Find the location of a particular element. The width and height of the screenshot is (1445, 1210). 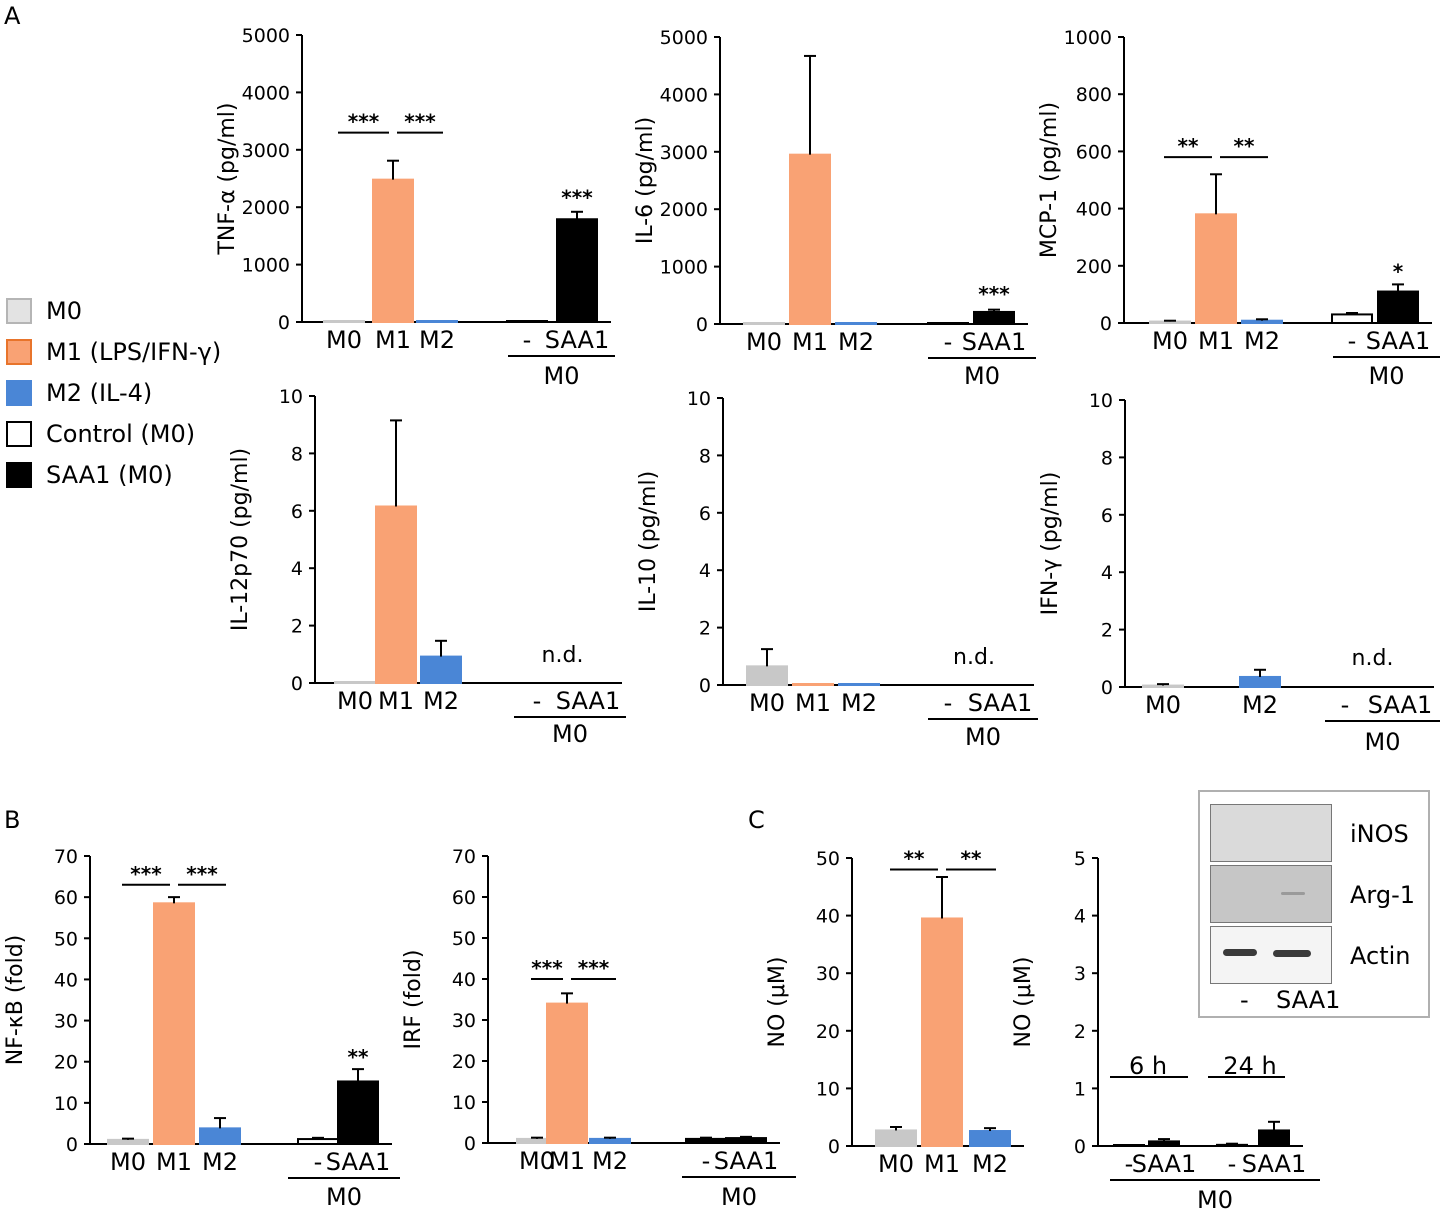

il6-category-label-3: - is located at coordinates (948, 342).